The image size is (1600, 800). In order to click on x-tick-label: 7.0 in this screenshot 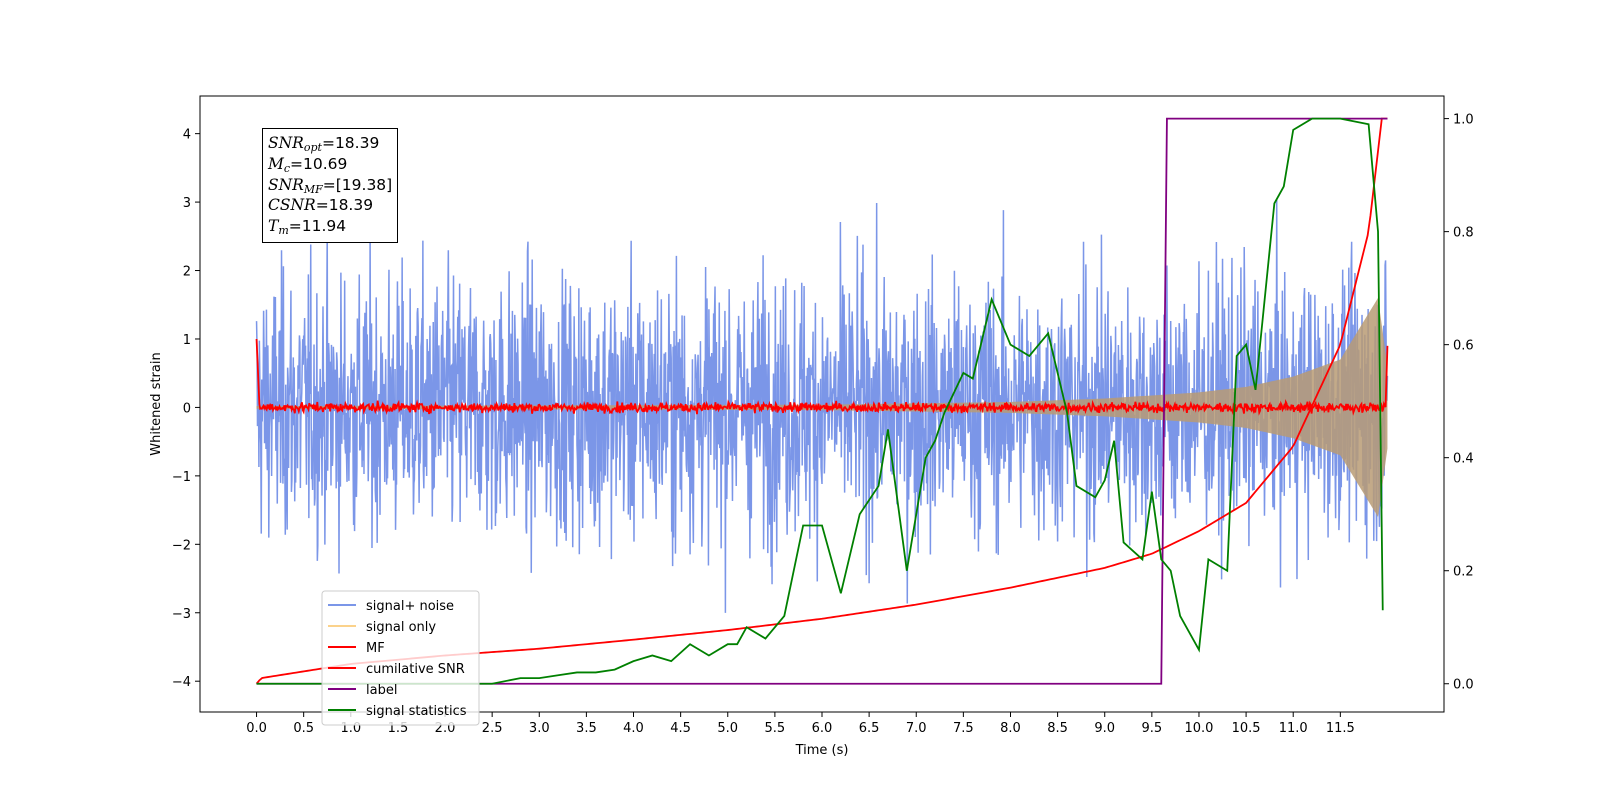, I will do `click(916, 728)`.